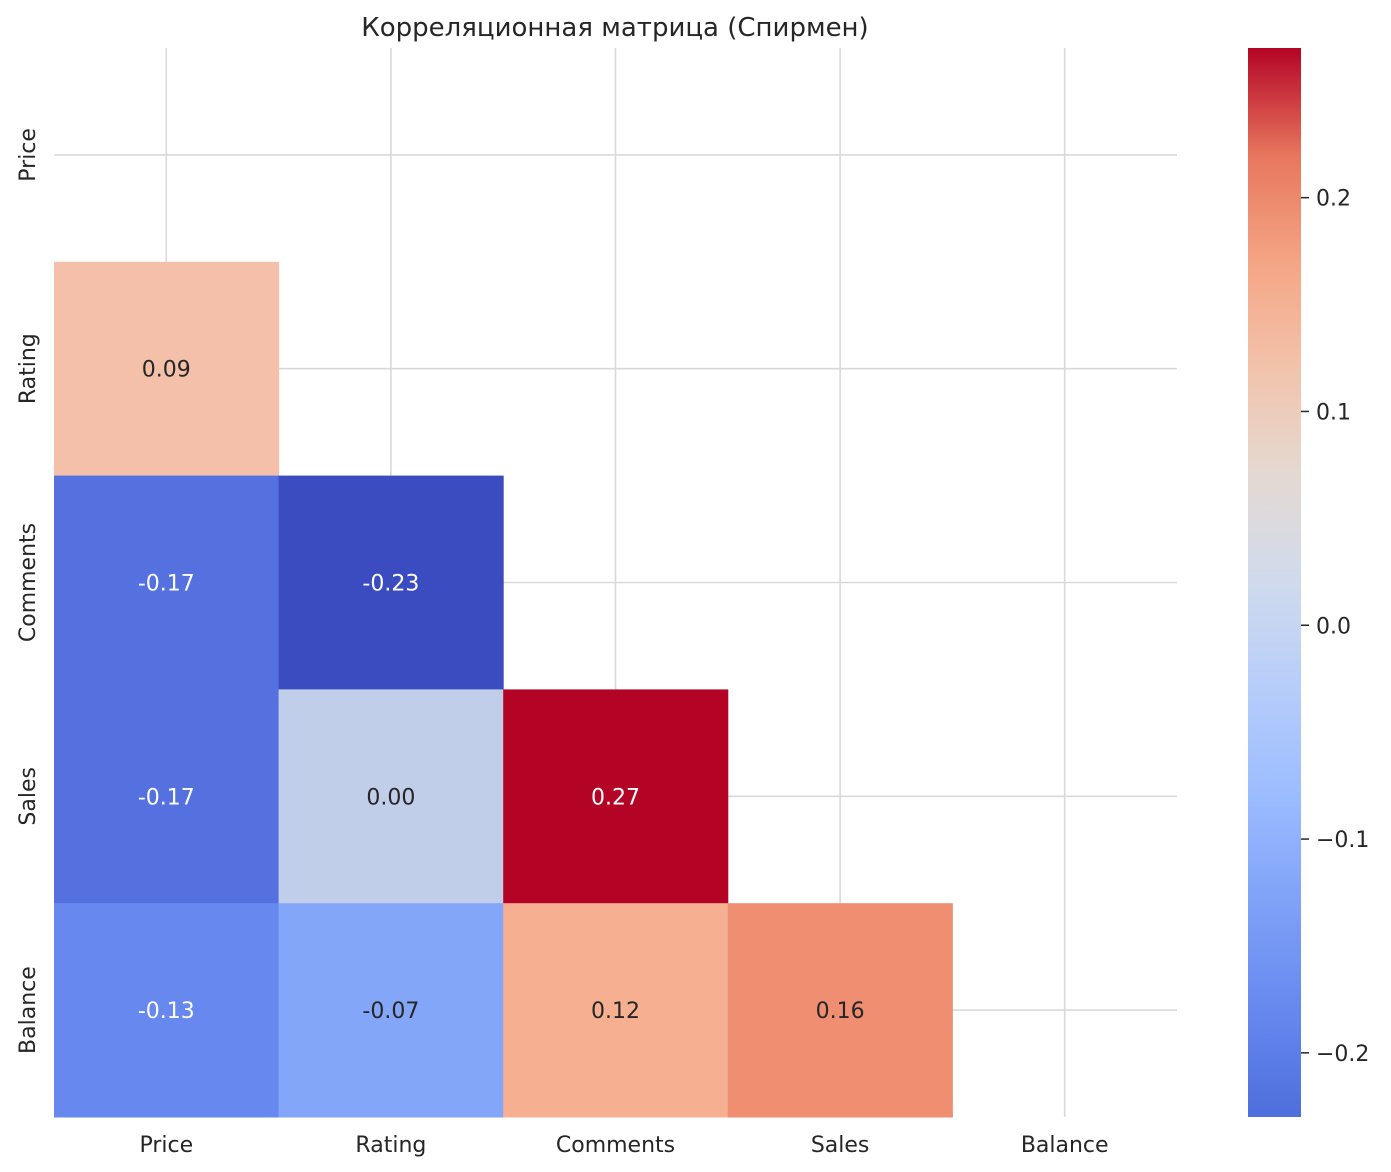  Describe the element at coordinates (1308, 582) in the screenshot. I see `colorbar: −0.2 −0.1 0.0 0.1 0.2` at that location.